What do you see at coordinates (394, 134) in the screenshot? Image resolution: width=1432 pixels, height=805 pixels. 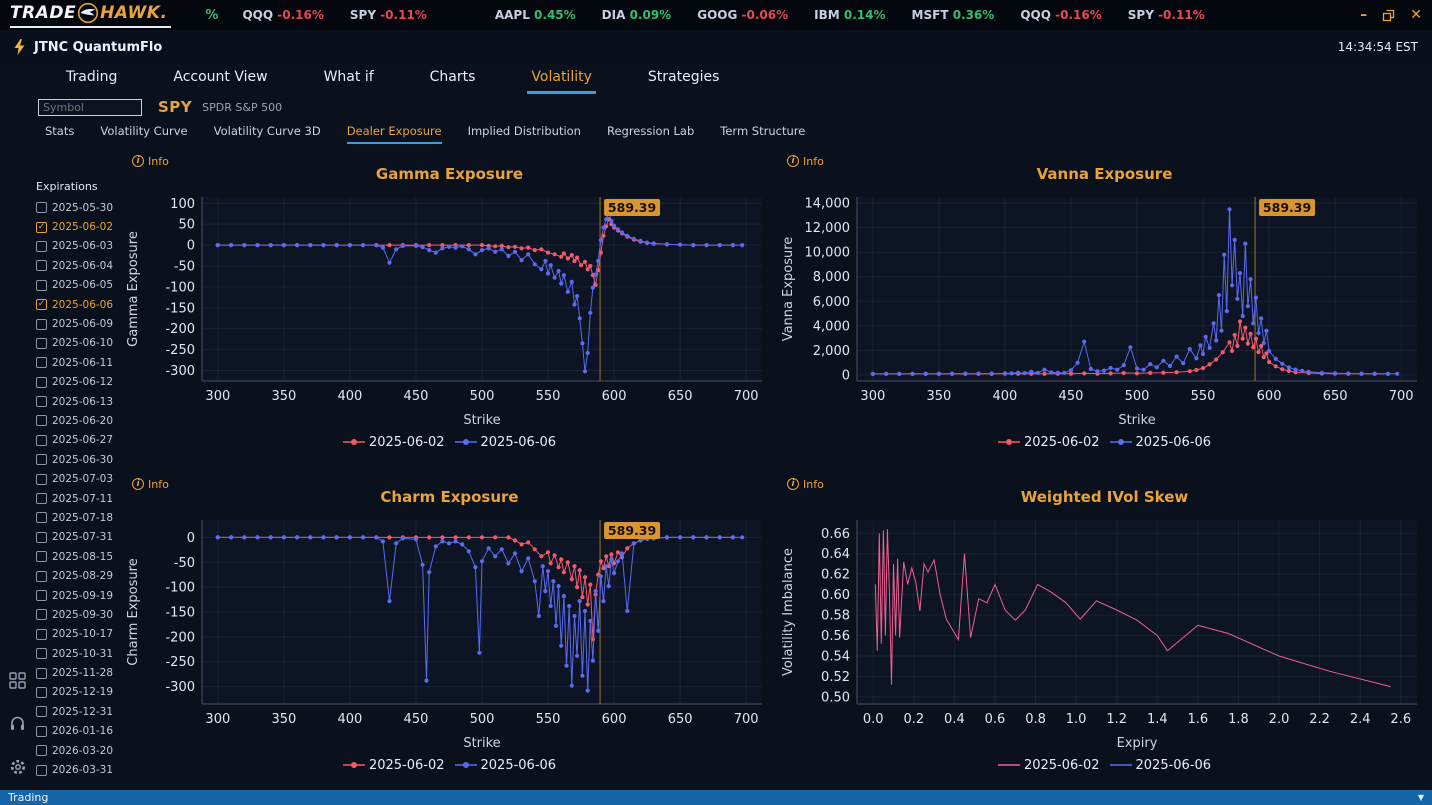 I see `subtab-dealer-exposure: Dealer Exposure` at bounding box center [394, 134].